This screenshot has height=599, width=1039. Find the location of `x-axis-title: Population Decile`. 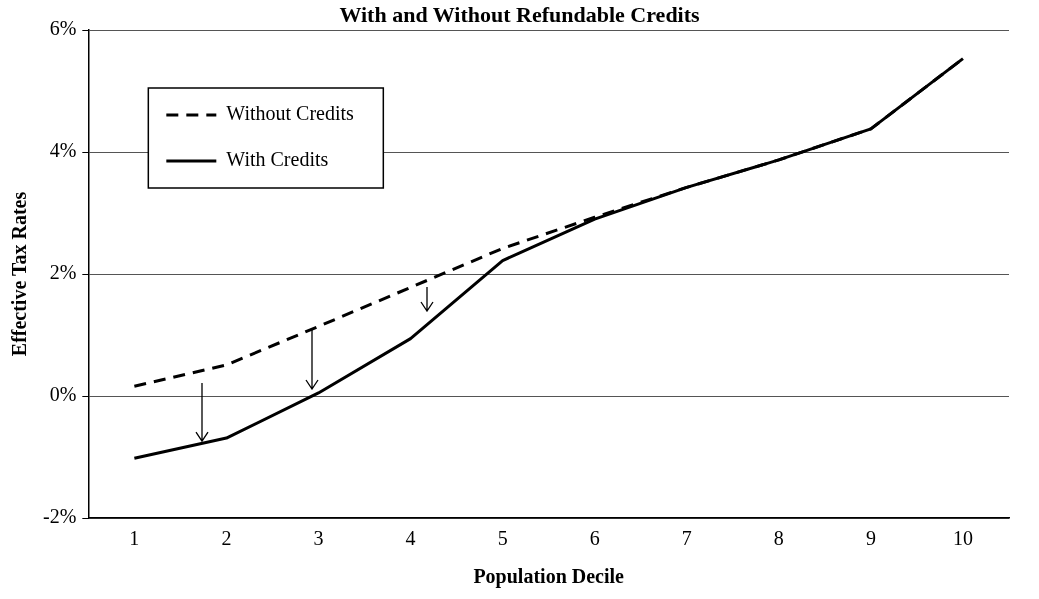

x-axis-title: Population Decile is located at coordinates (549, 577).